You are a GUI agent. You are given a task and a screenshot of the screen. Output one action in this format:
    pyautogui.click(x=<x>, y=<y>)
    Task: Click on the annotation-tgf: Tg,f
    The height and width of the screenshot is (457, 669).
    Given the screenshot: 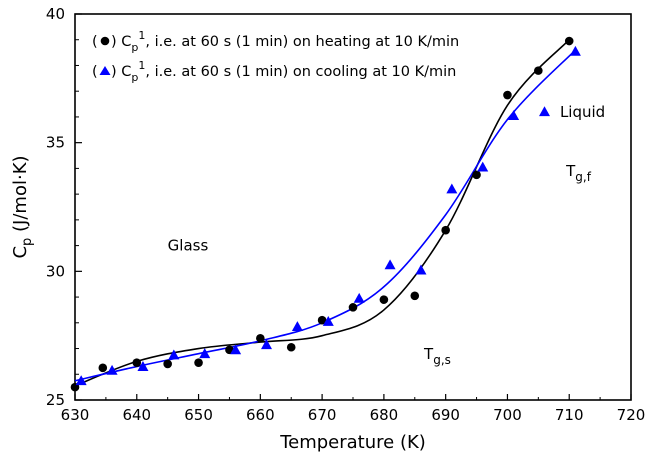 What is the action you would take?
    pyautogui.click(x=578, y=173)
    